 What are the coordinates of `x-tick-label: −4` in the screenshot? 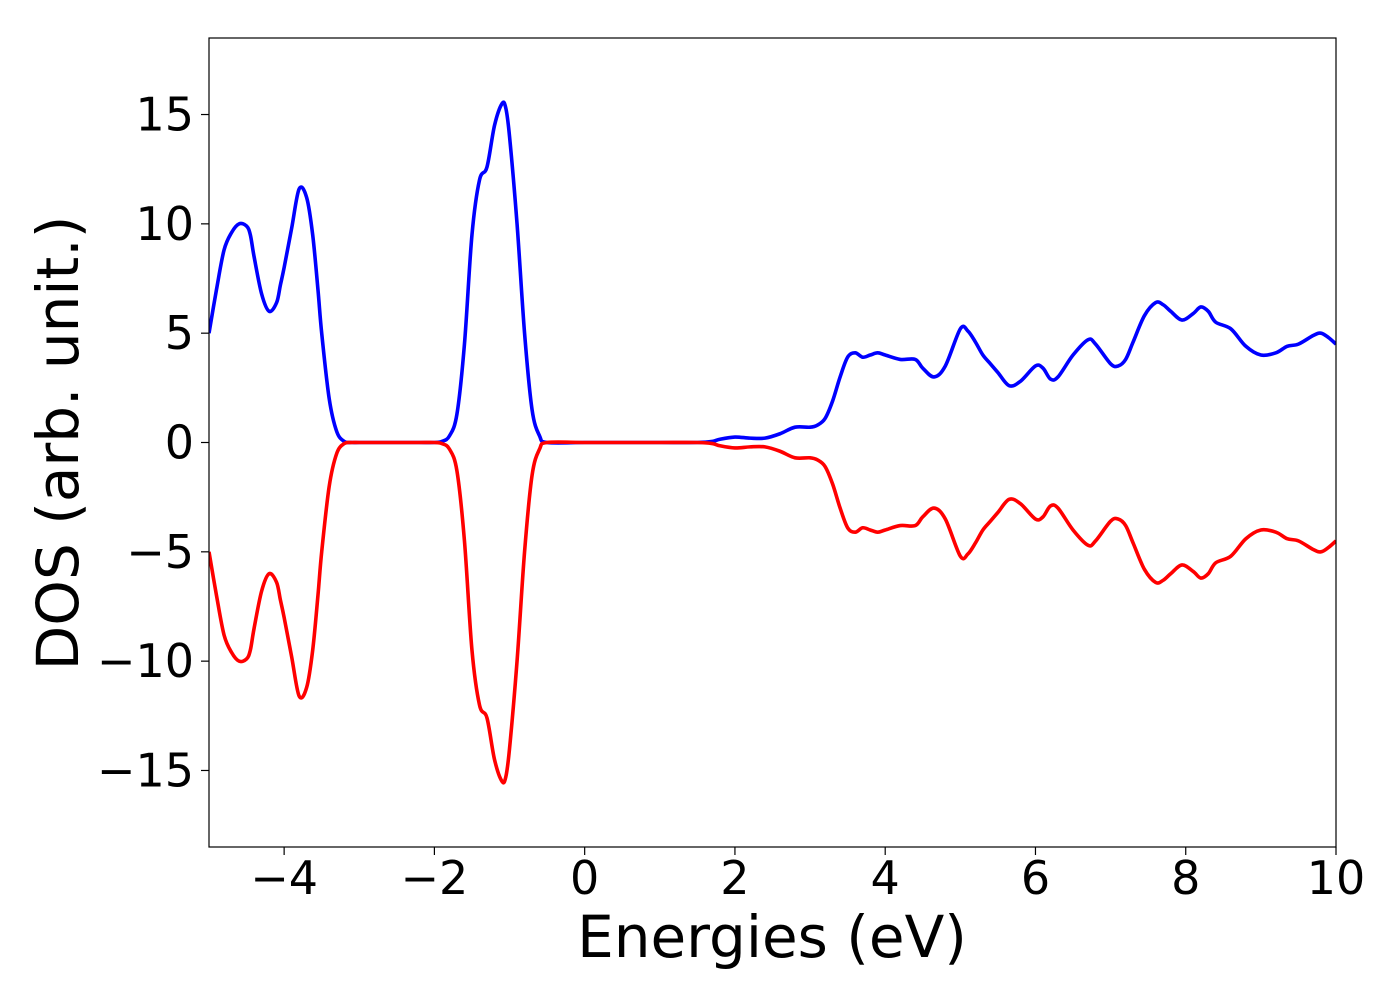 It's located at (284, 878).